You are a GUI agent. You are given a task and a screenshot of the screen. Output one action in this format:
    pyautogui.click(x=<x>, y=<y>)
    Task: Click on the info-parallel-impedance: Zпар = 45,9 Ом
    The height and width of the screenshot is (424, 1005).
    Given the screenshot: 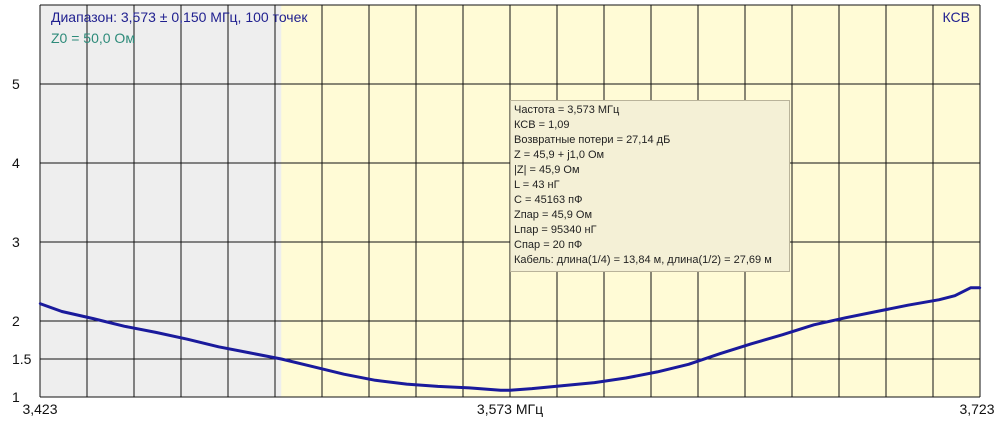 What is the action you would take?
    pyautogui.click(x=553, y=215)
    